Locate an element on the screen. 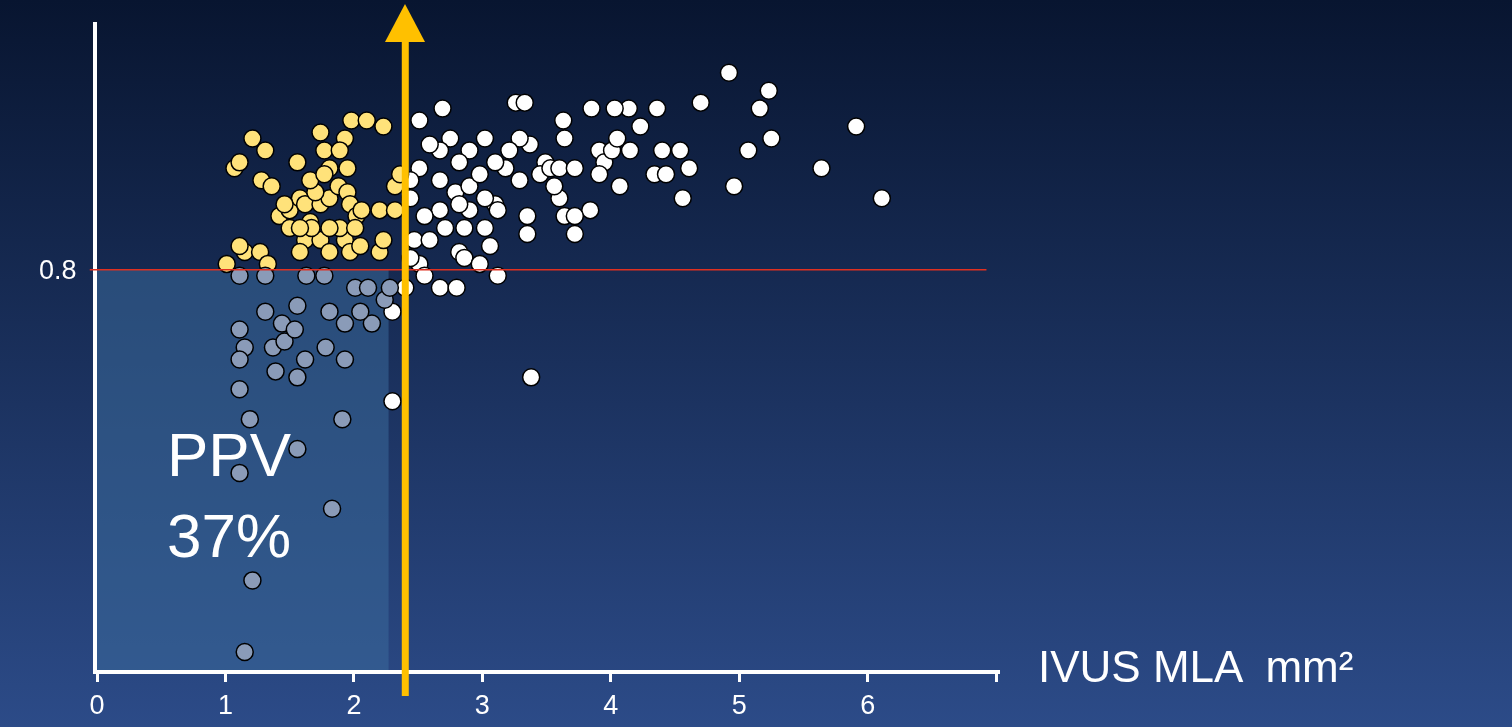 Image resolution: width=1512 pixels, height=727 pixels. x-tick-label: 6 is located at coordinates (868, 705).